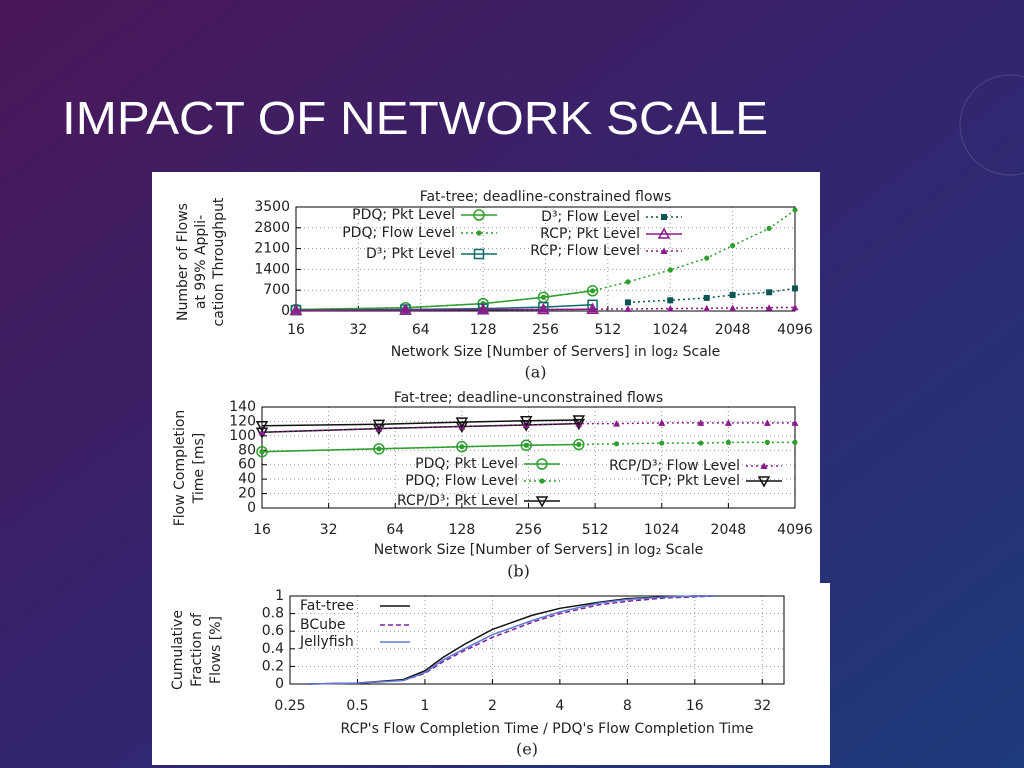 This screenshot has height=768, width=1024. What do you see at coordinates (398, 233) in the screenshot?
I see `legend-label: PDQ; Flow Level` at bounding box center [398, 233].